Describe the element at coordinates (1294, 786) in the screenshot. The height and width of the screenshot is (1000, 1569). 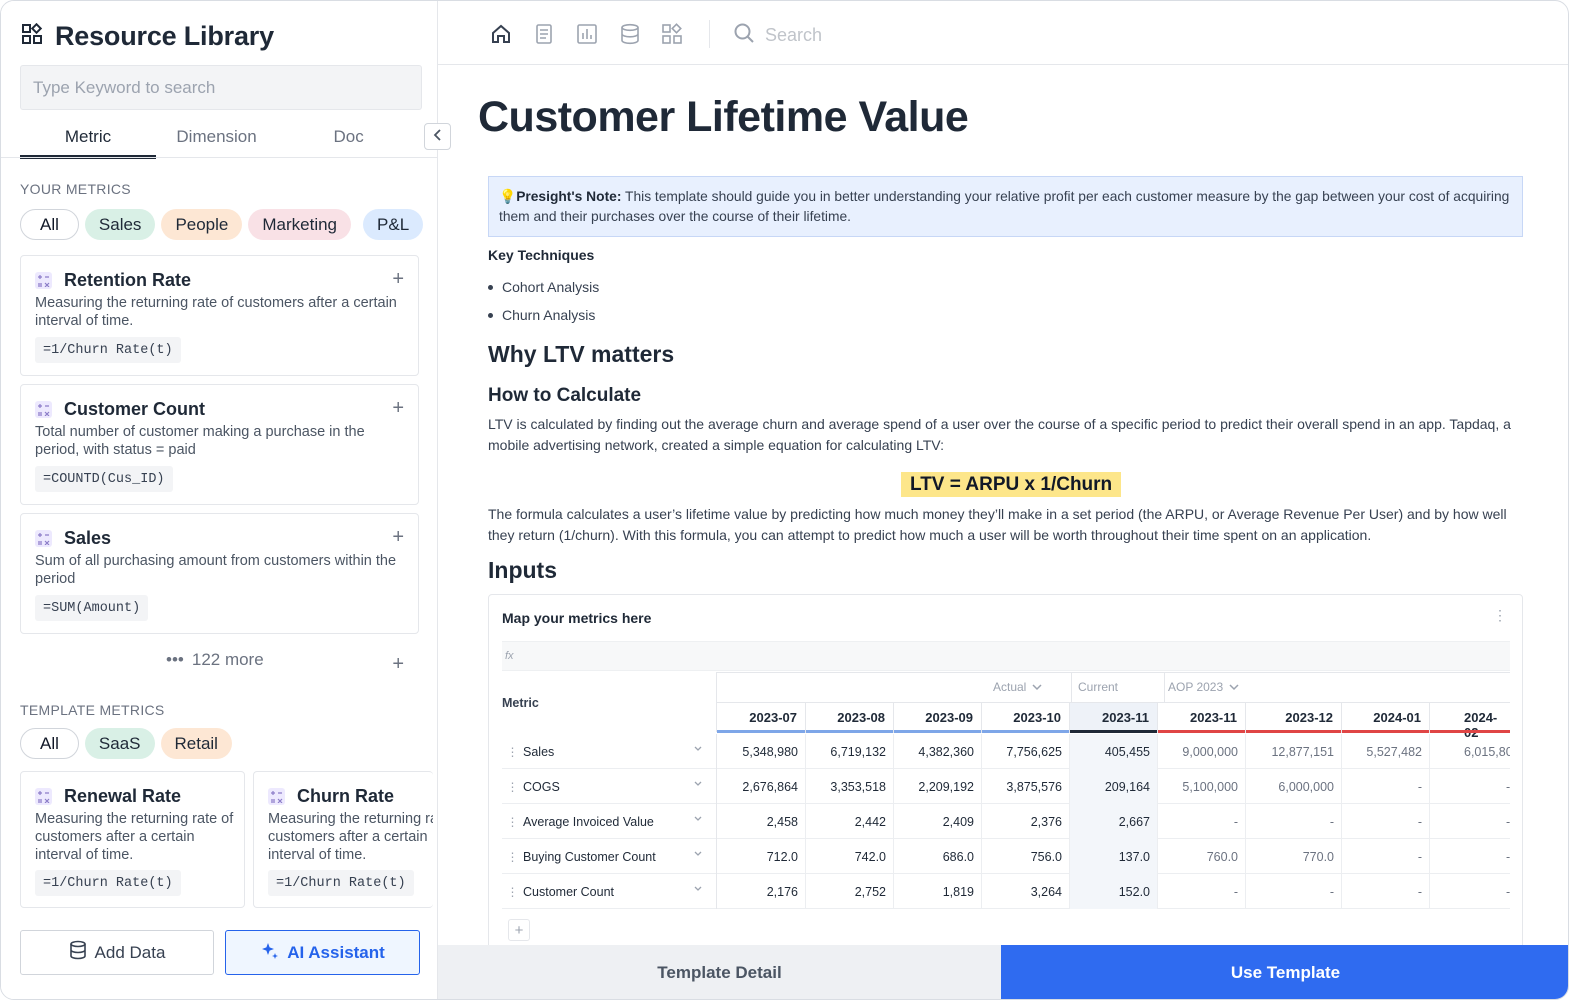
I see `table-cell: 6,000,000` at that location.